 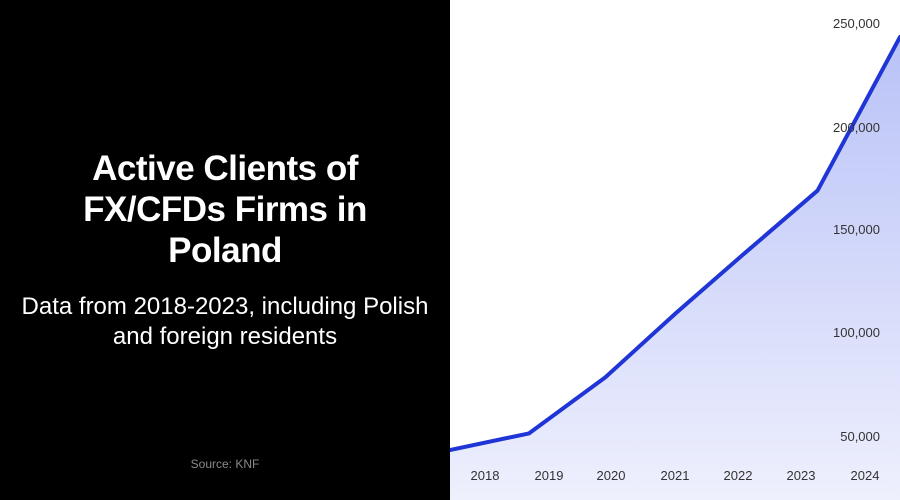 I want to click on x-tick-label: 2019, so click(x=549, y=475).